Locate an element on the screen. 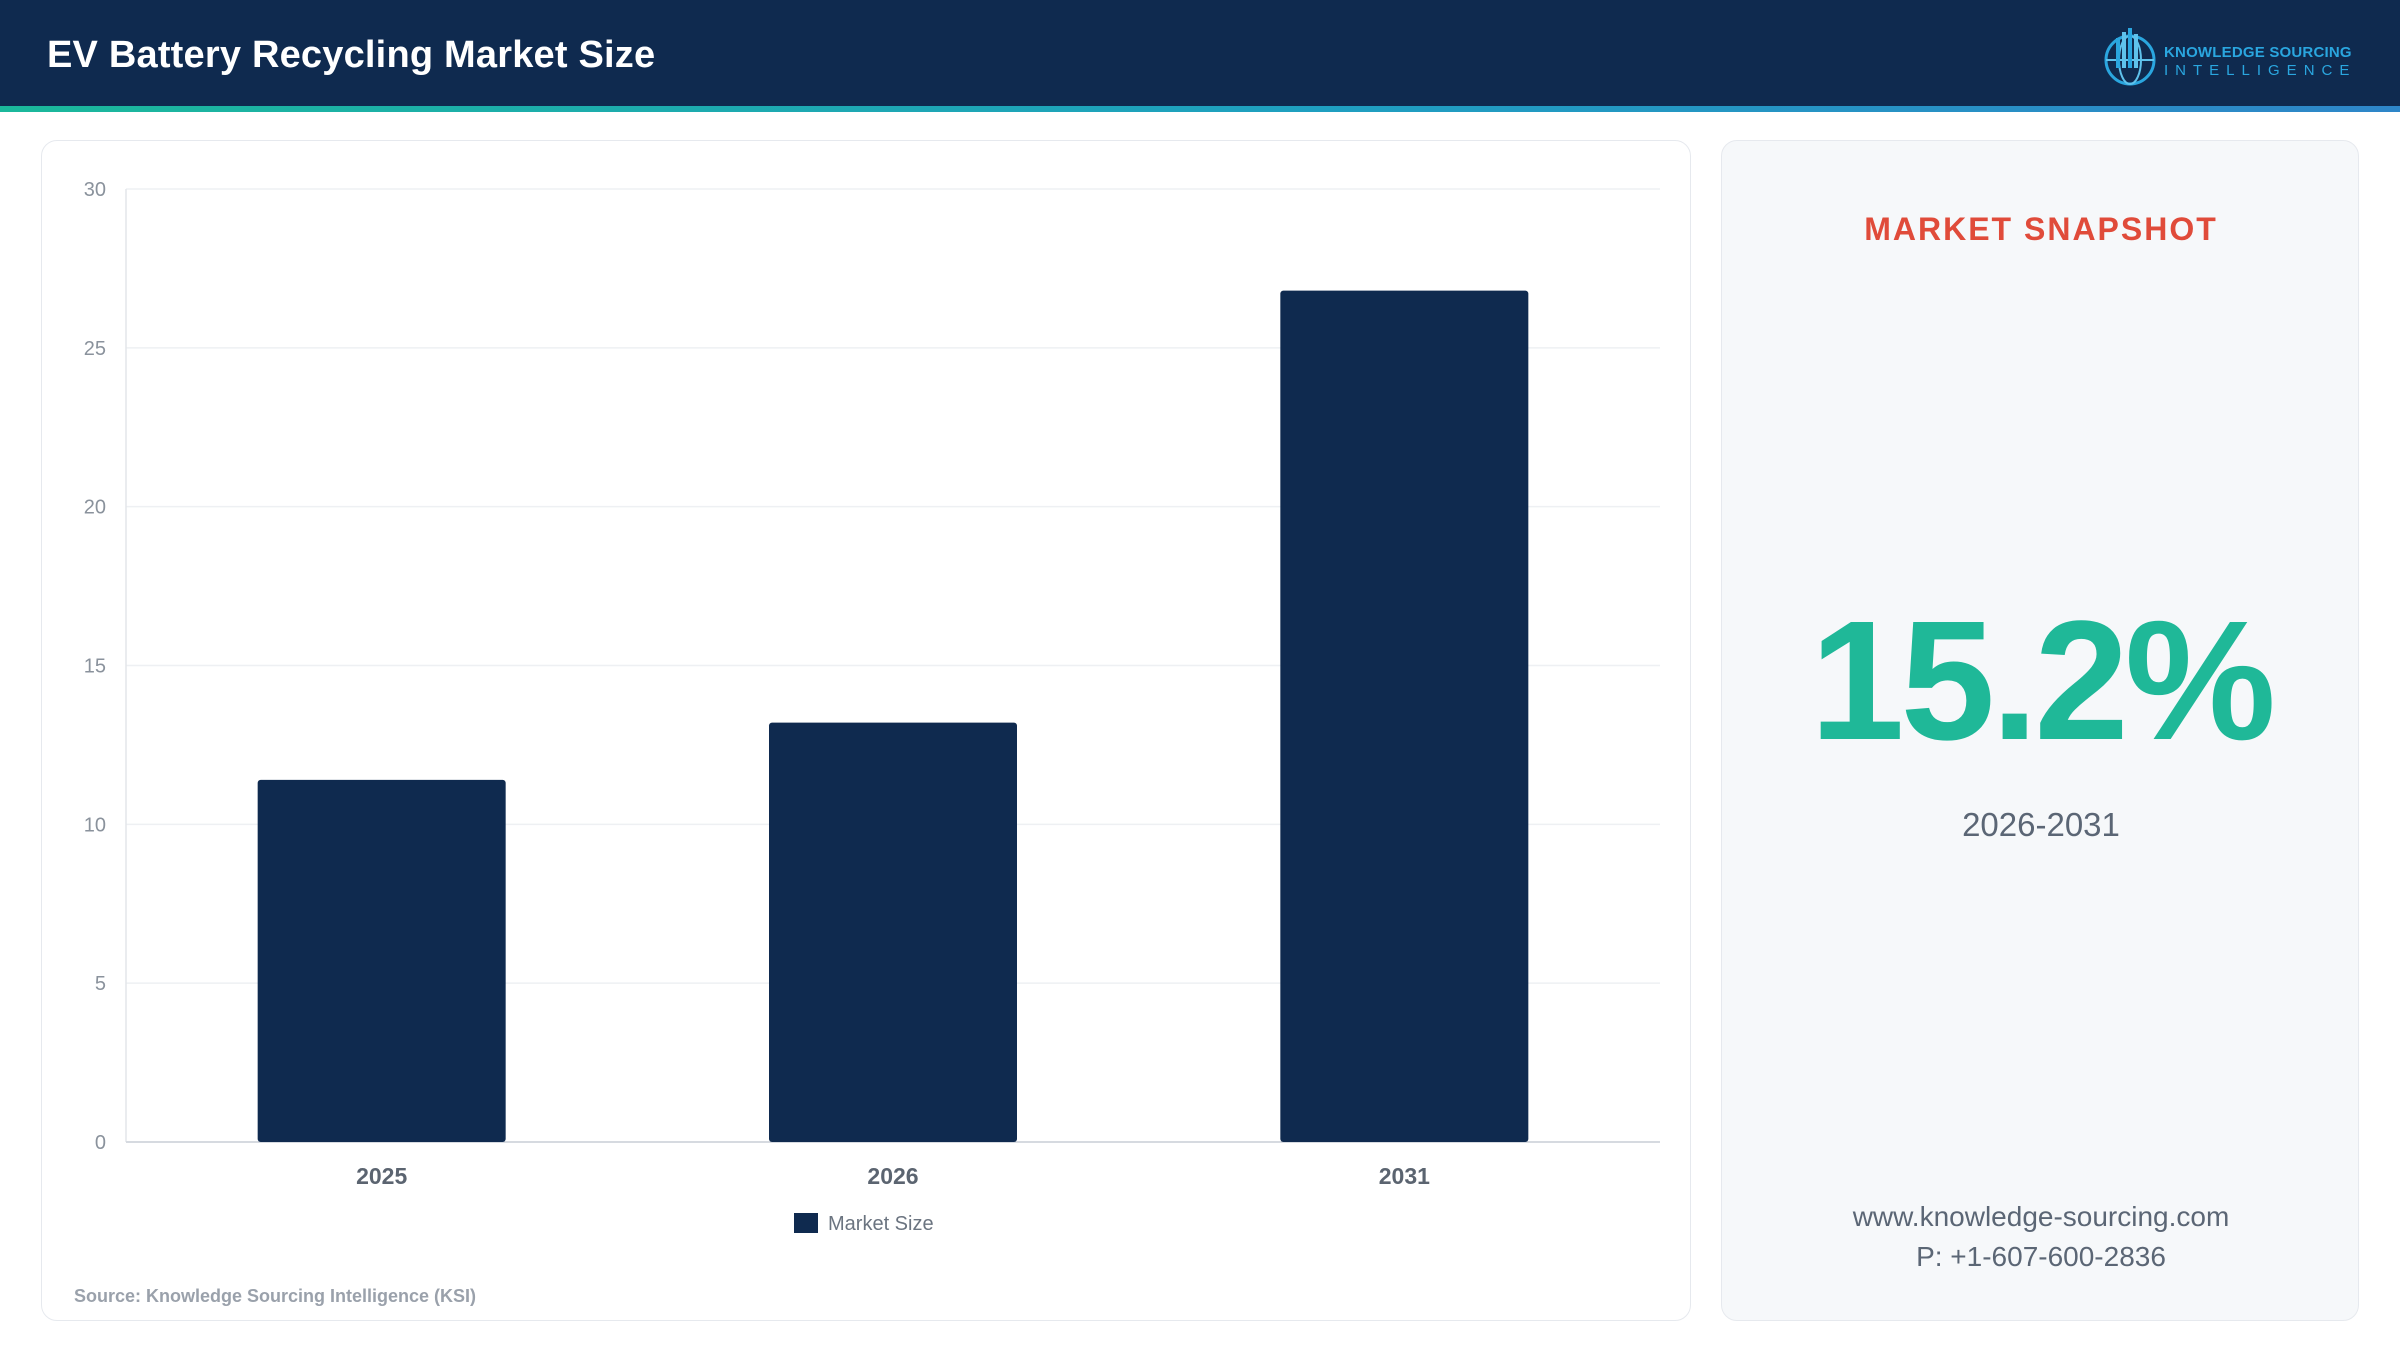 Image resolution: width=2400 pixels, height=1350 pixels. bar-2026 is located at coordinates (893, 932).